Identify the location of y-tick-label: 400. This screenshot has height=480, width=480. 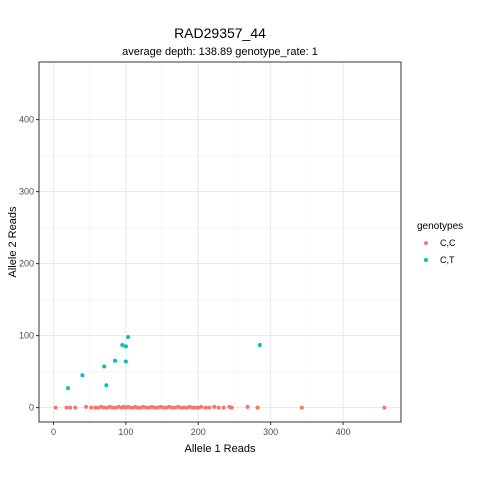
(26, 120).